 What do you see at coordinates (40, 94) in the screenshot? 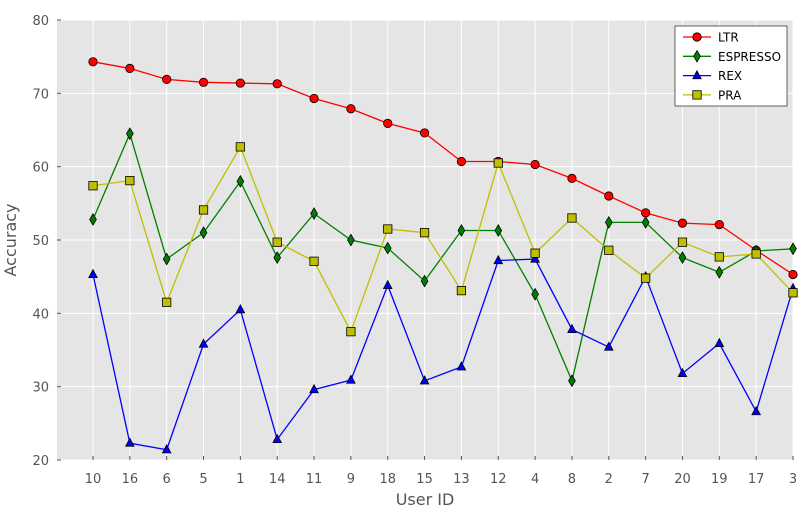
I see `y-tick-label: 70` at bounding box center [40, 94].